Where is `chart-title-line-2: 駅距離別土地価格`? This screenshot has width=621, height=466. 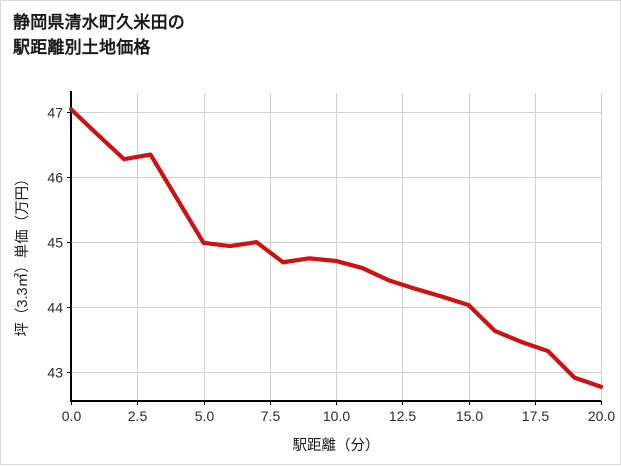 chart-title-line-2: 駅距離別土地価格 is located at coordinates (82, 47).